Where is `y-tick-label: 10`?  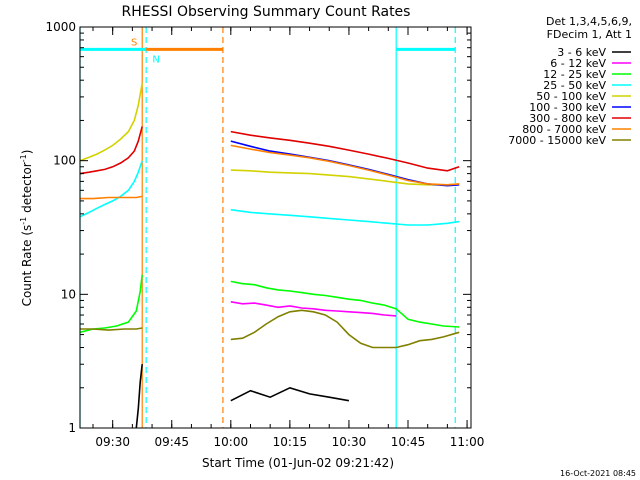 y-tick-label: 10 is located at coordinates (68, 294).